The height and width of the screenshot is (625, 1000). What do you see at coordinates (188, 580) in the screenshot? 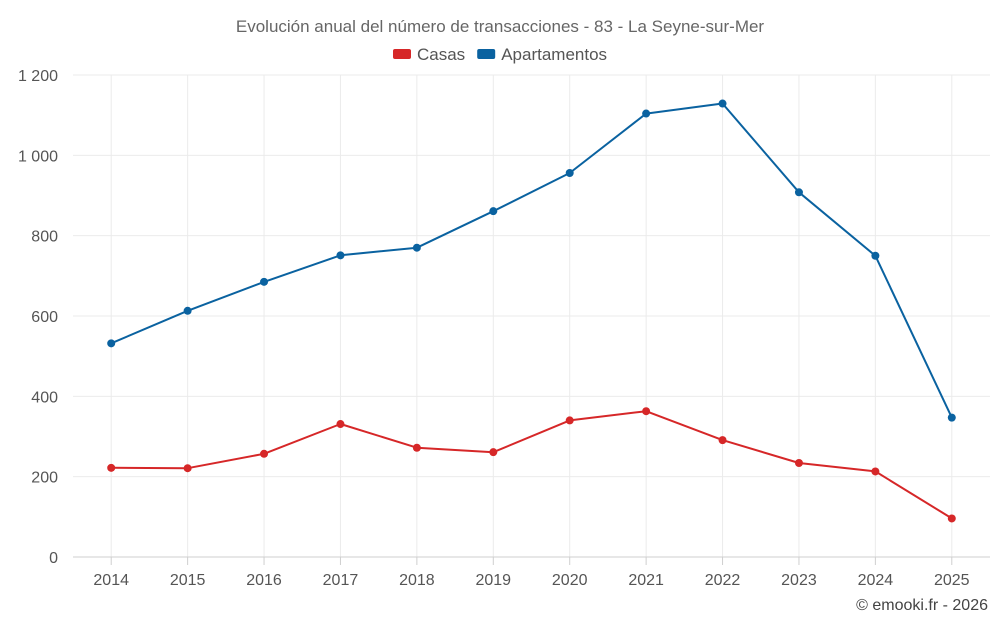
I see `x-tick-label: 2015` at bounding box center [188, 580].